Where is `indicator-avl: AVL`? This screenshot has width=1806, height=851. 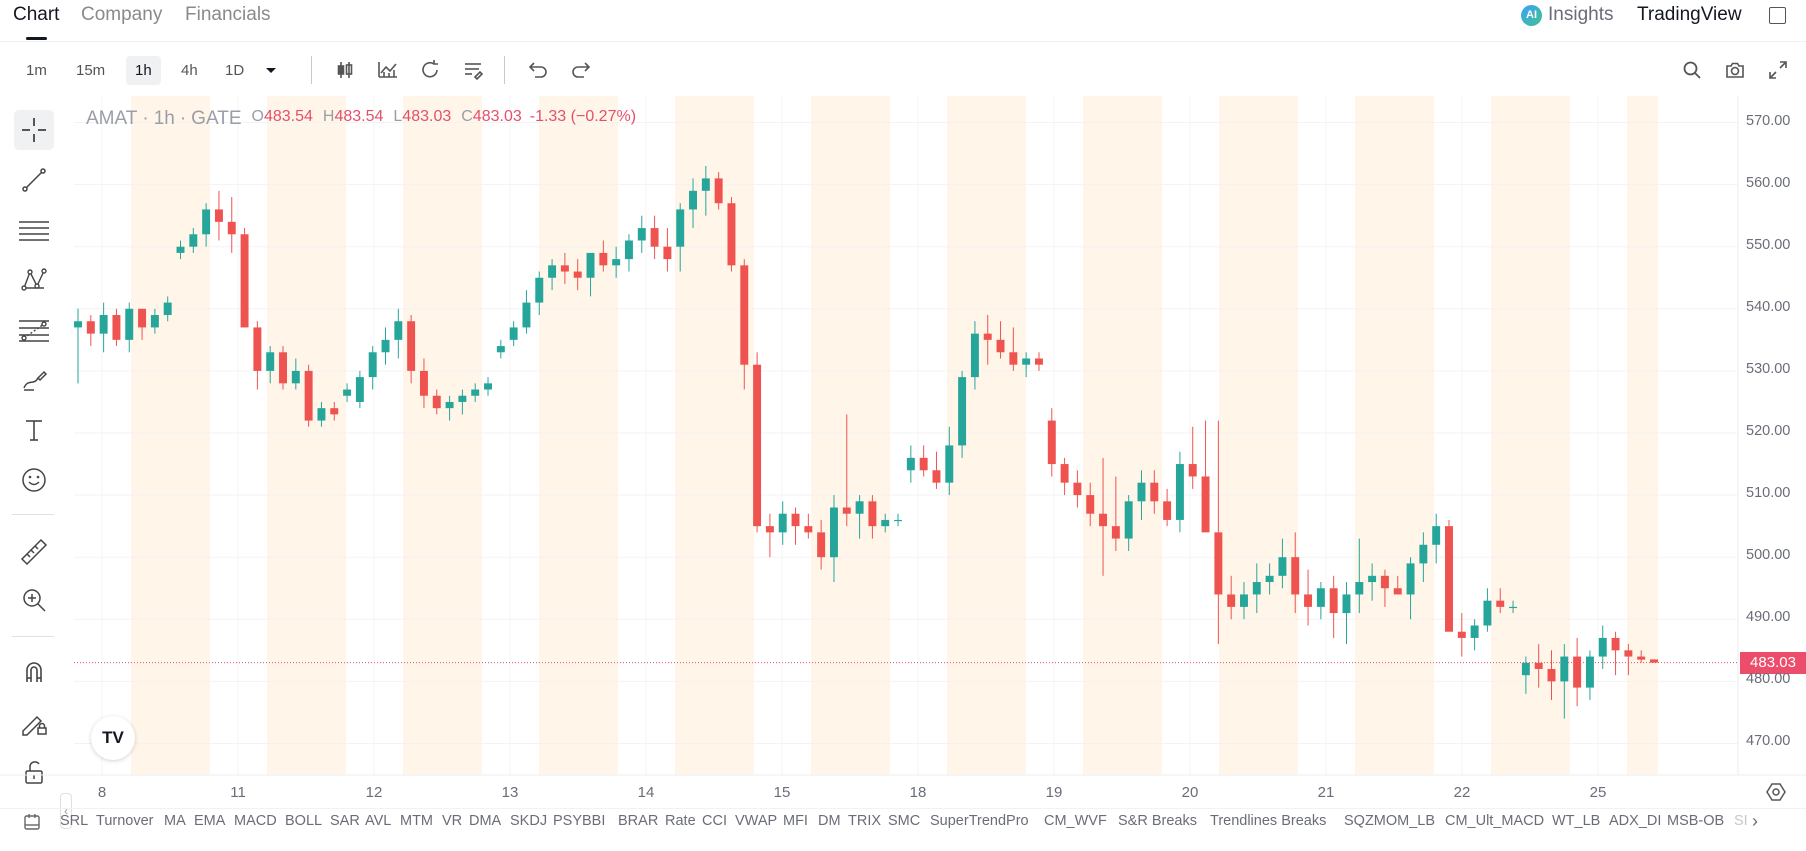
indicator-avl: AVL is located at coordinates (378, 821).